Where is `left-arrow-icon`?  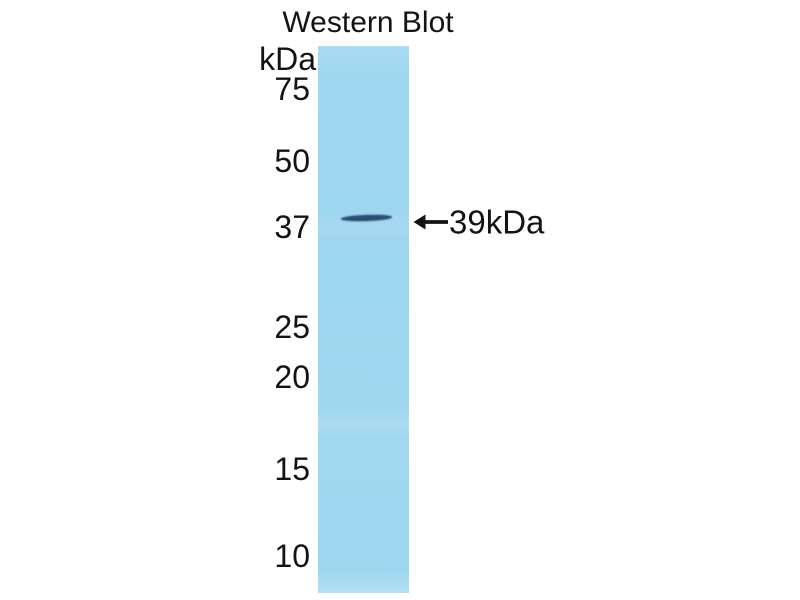
left-arrow-icon is located at coordinates (430, 222).